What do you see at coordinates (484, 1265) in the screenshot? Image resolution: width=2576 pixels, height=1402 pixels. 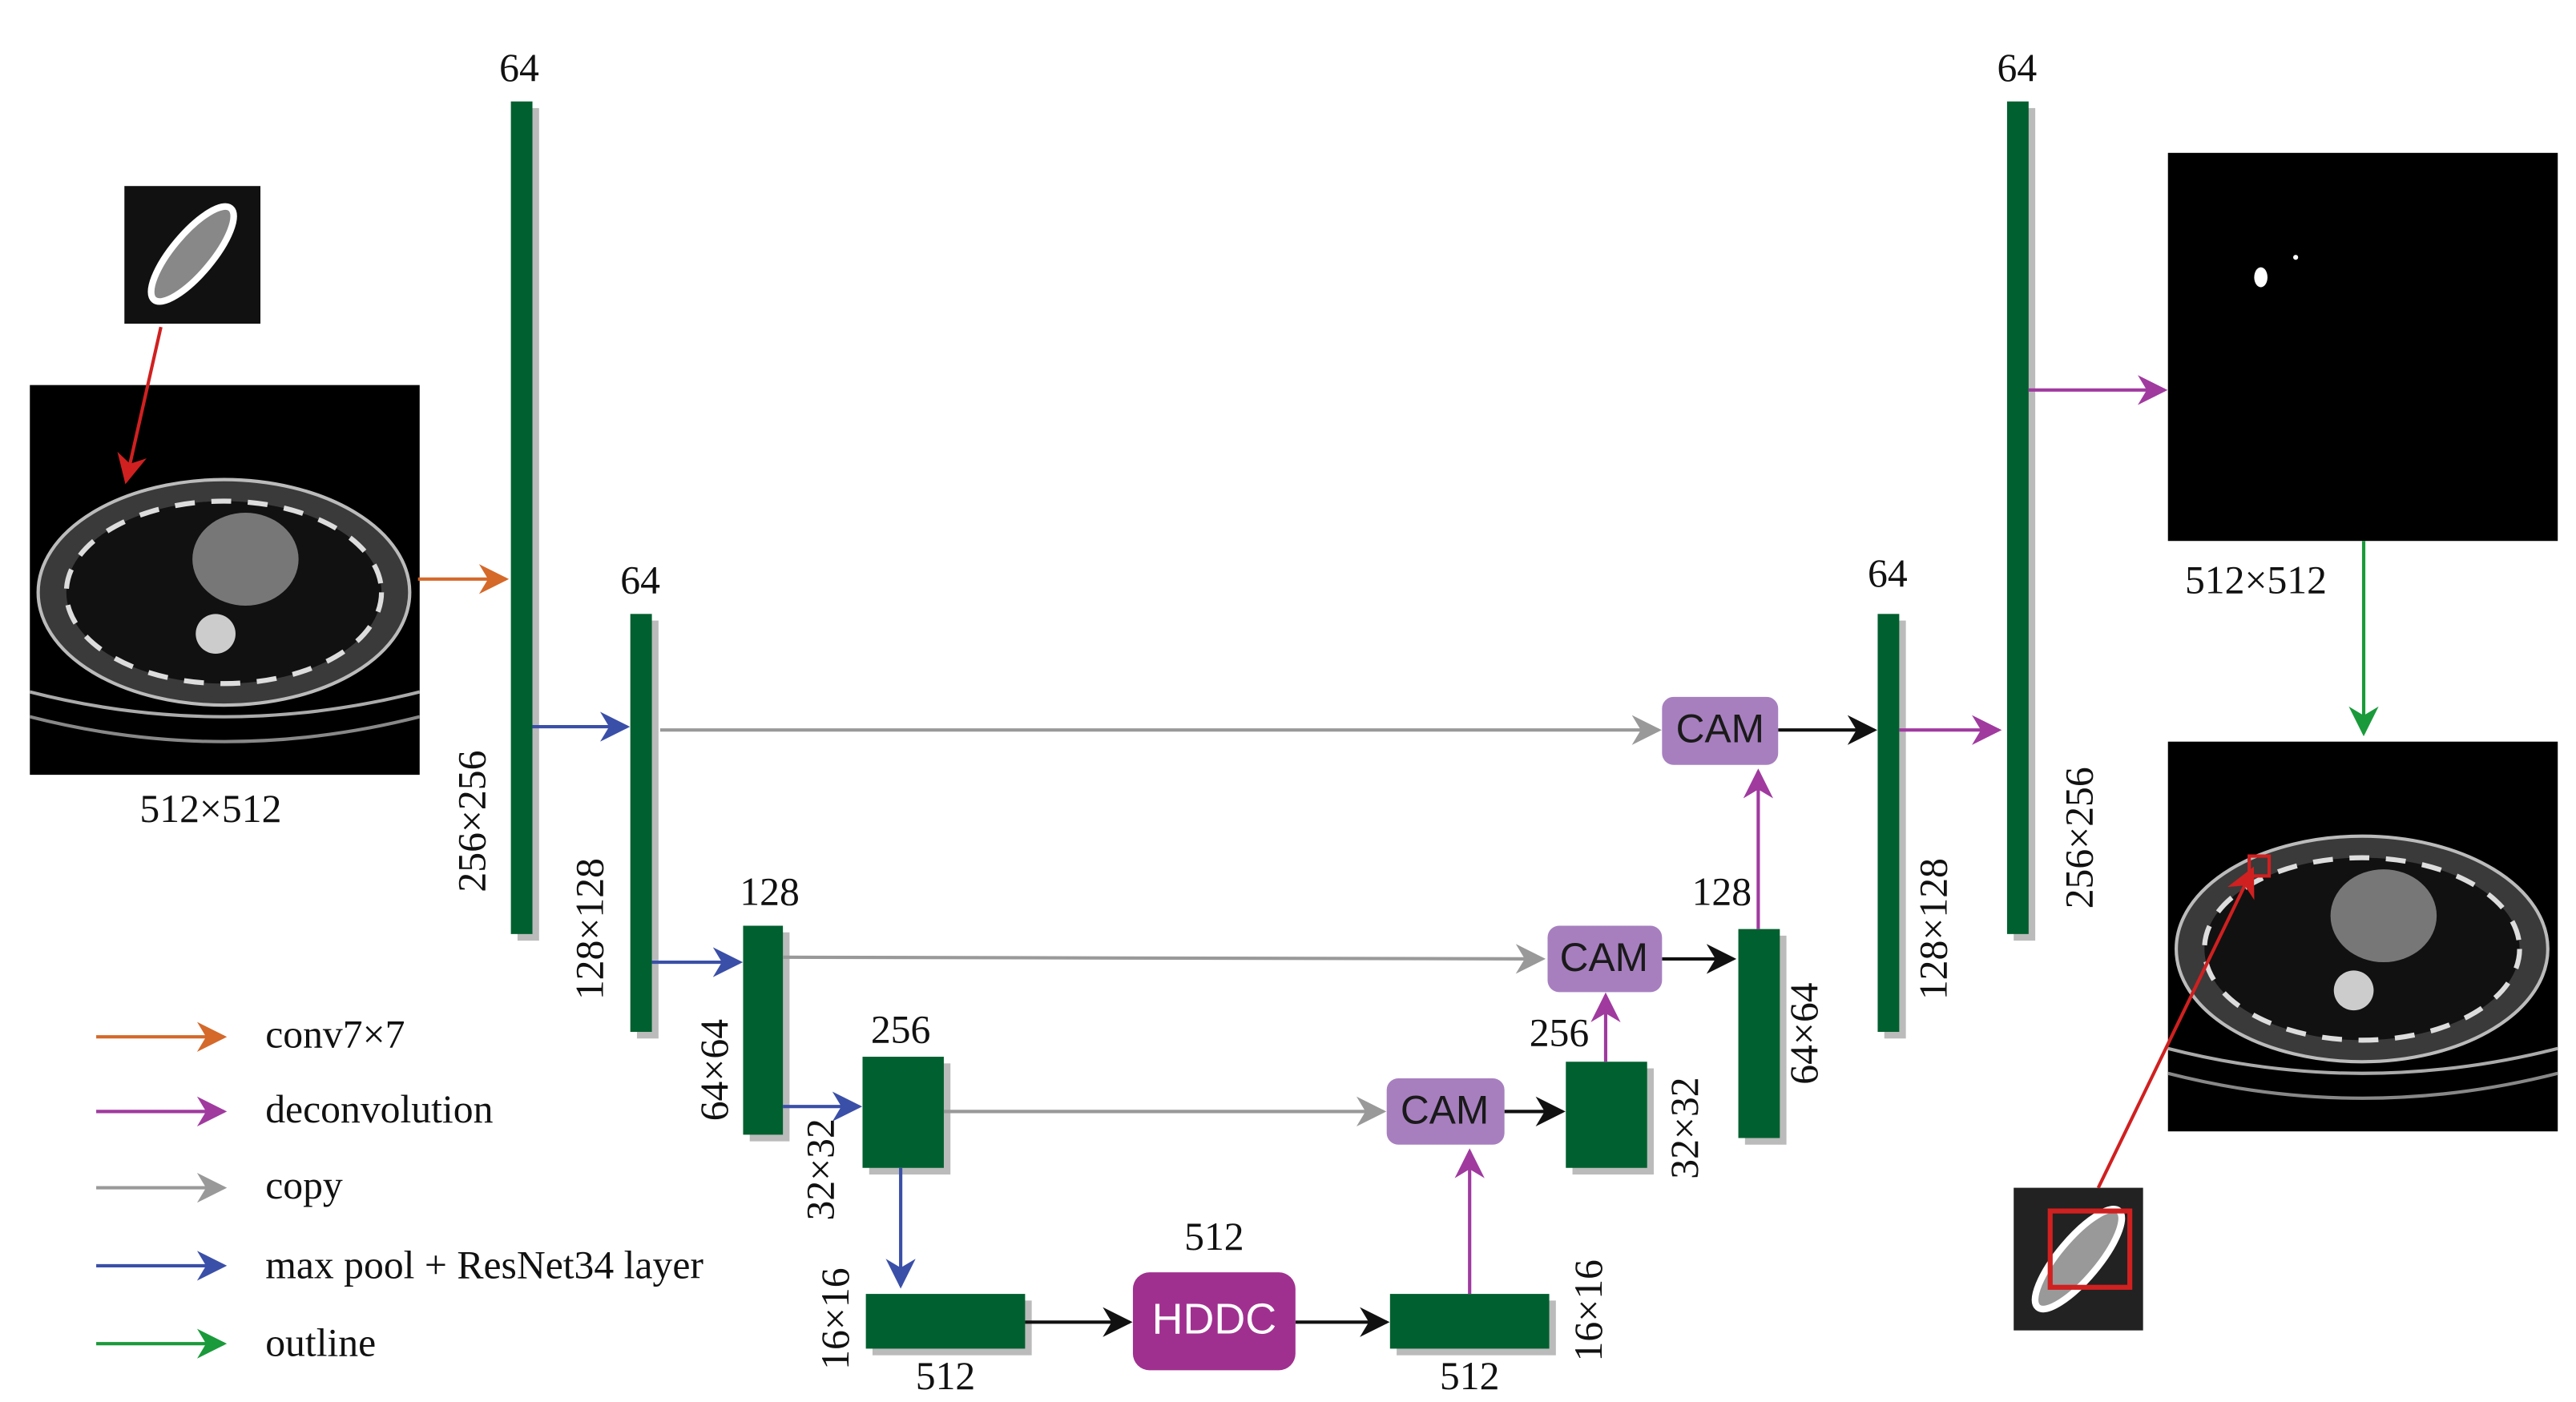 I see `legend-label: max pool + ResNet34 layer` at bounding box center [484, 1265].